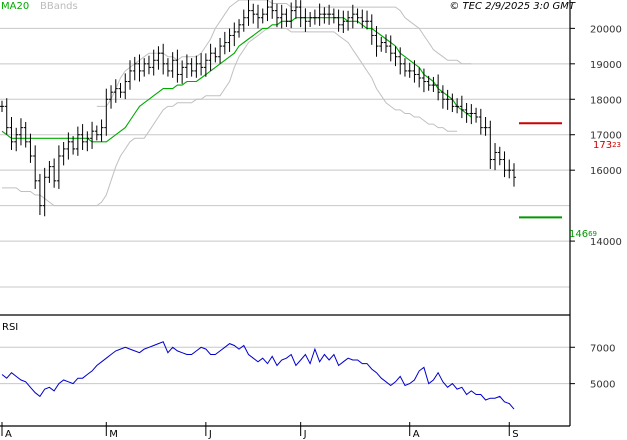  I want to click on rsi-y-tick-label: 7000, so click(602, 348).